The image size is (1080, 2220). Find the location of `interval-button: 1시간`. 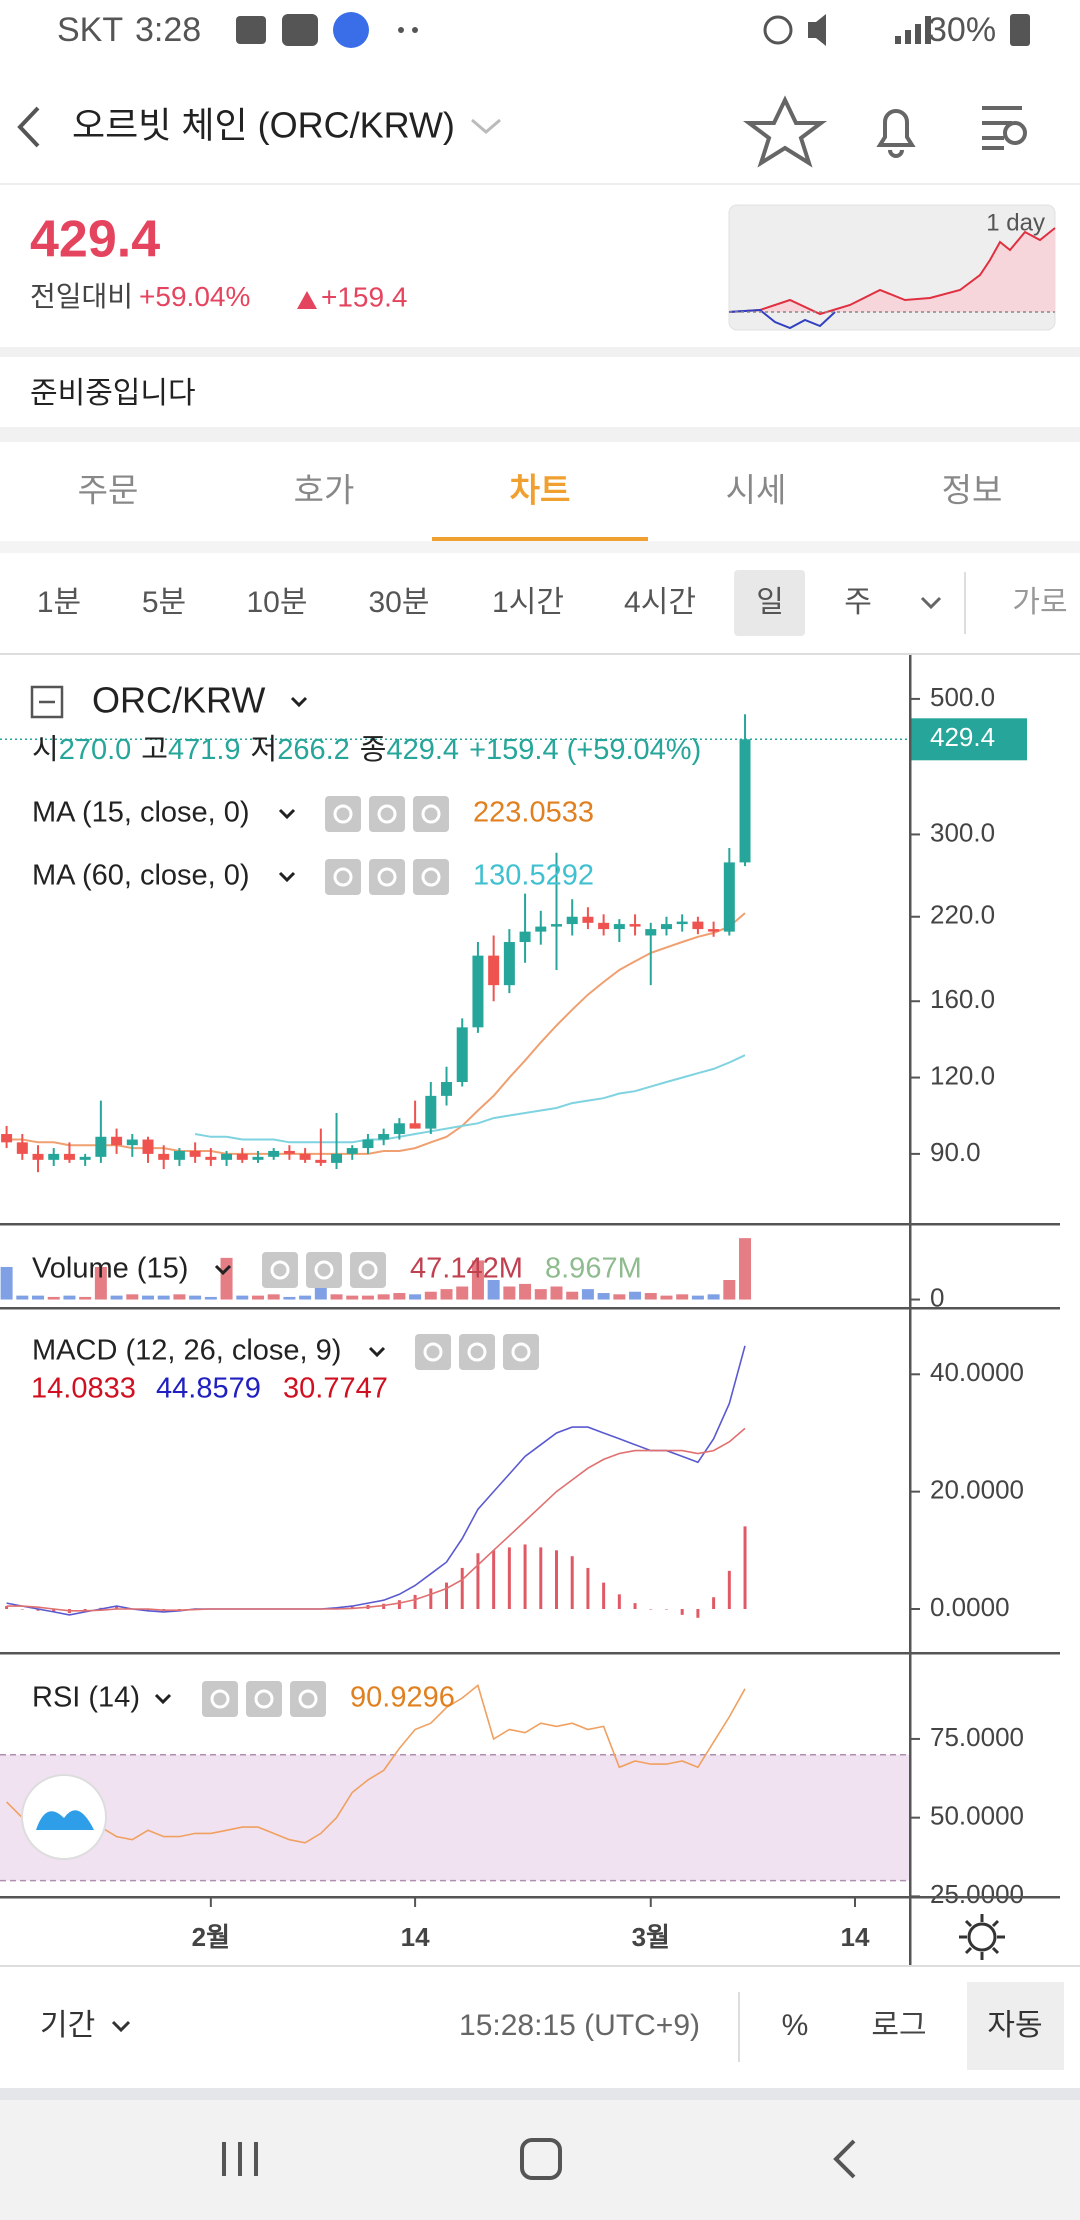

interval-button: 1시간 is located at coordinates (528, 602).